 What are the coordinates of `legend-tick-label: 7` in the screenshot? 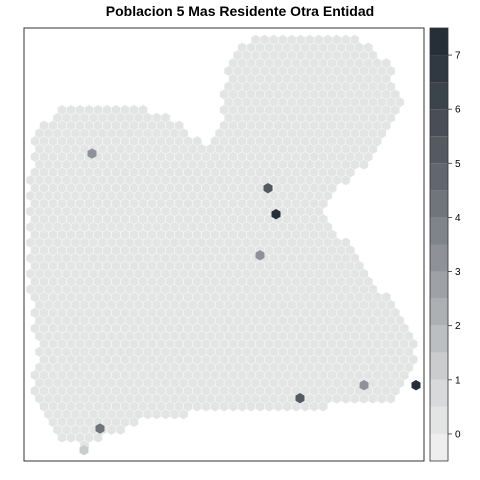 It's located at (458, 56).